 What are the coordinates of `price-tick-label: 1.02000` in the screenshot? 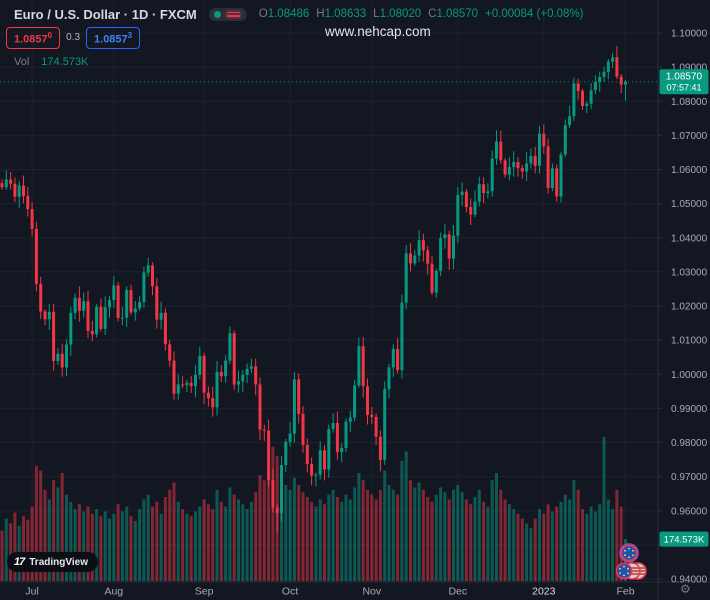 It's located at (689, 307).